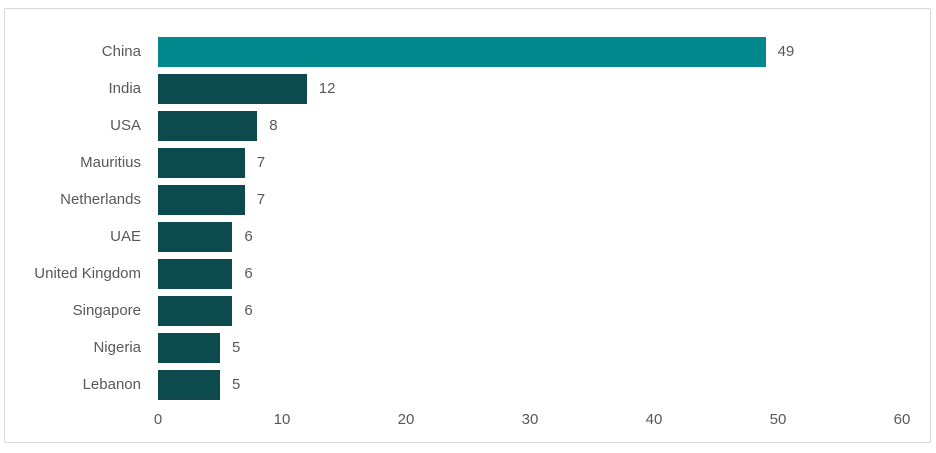 The image size is (936, 453). What do you see at coordinates (106, 310) in the screenshot?
I see `category-label: Singapore` at bounding box center [106, 310].